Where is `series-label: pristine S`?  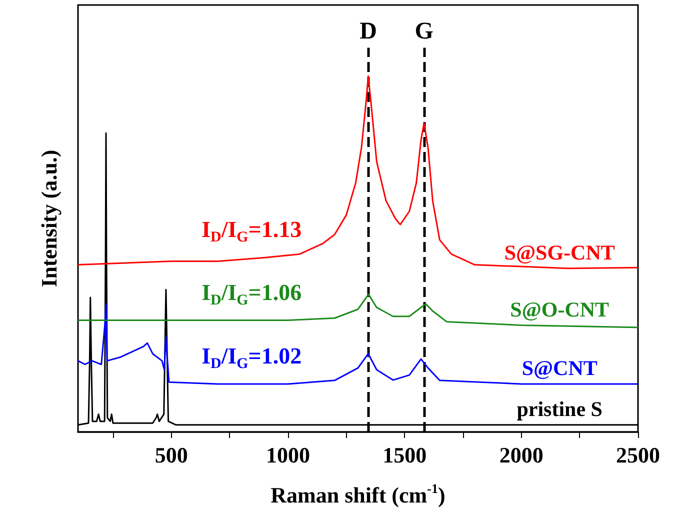
series-label: pristine S is located at coordinates (559, 408).